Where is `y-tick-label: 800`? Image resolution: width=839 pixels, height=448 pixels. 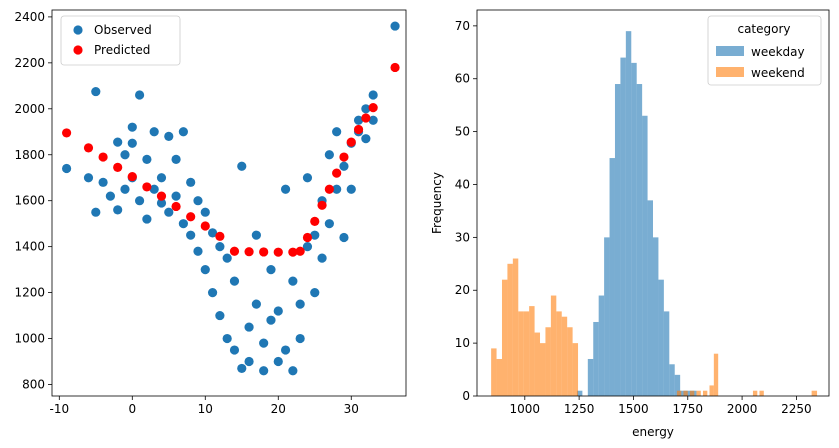
y-tick-label: 800 is located at coordinates (33, 385).